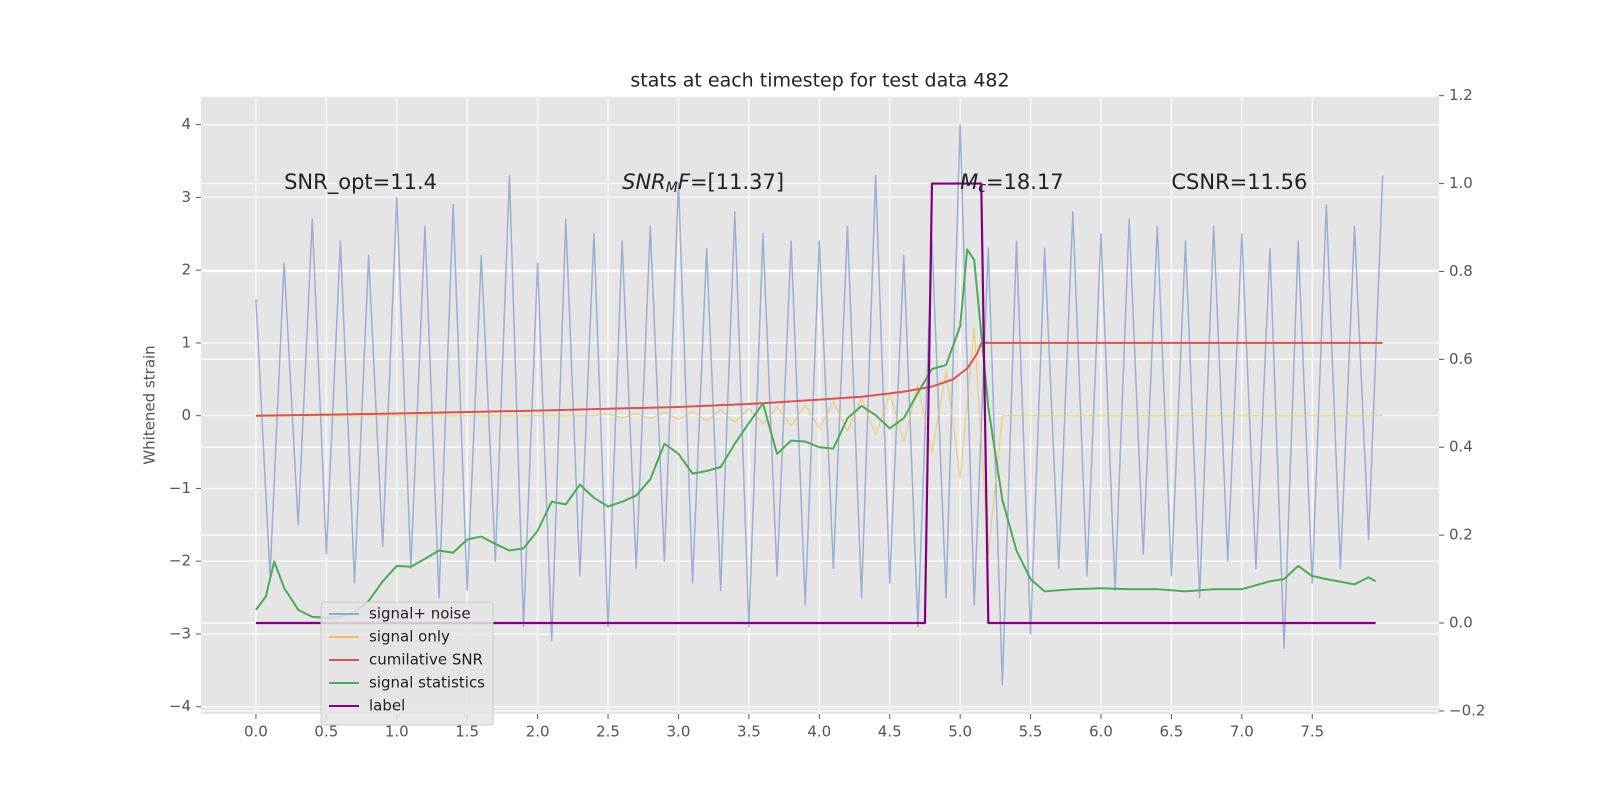  Describe the element at coordinates (538, 732) in the screenshot. I see `x-tick-label: 2.0` at that location.